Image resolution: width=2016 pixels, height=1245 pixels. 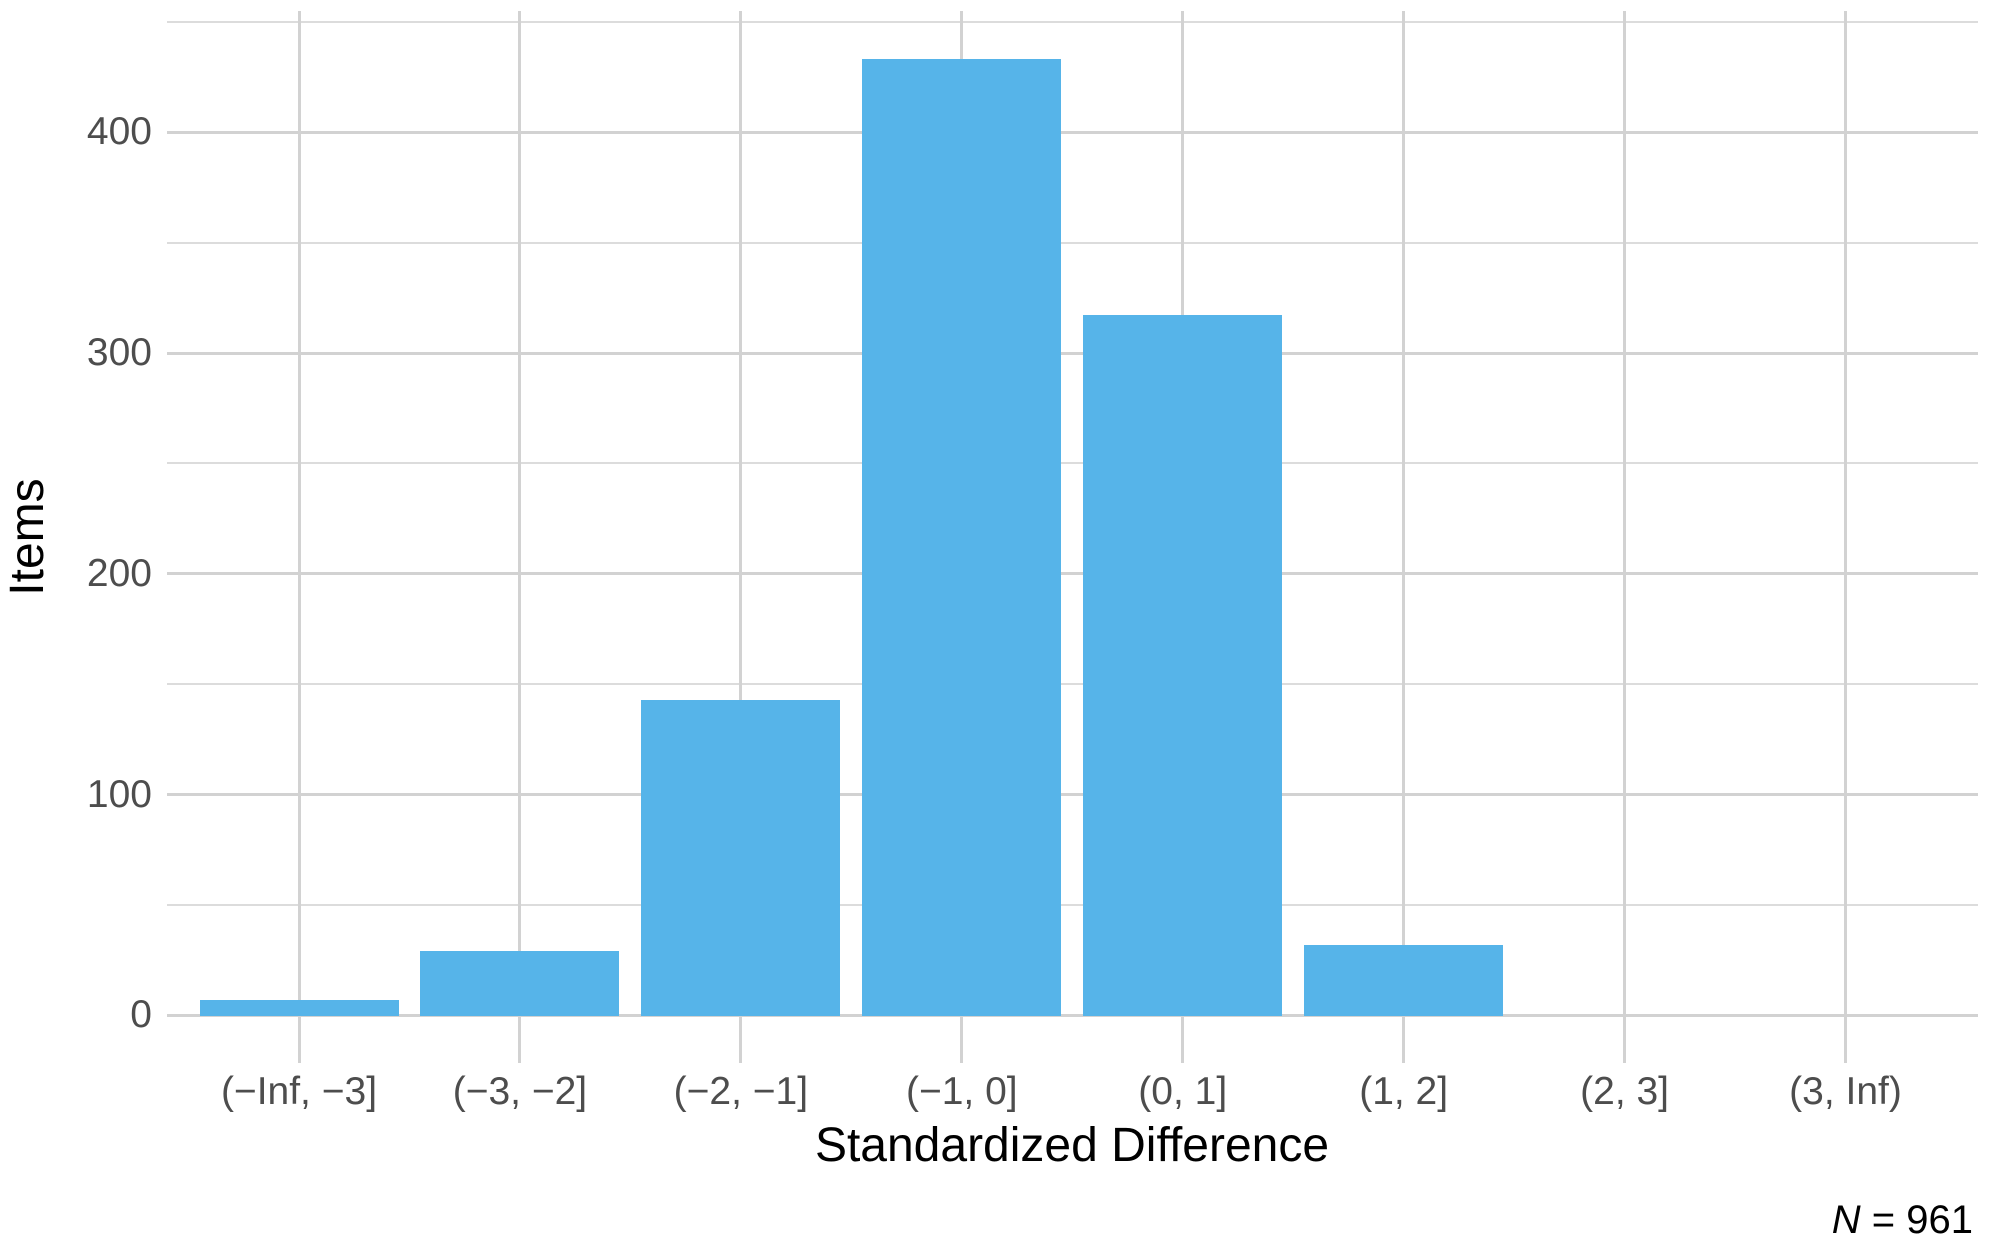 I want to click on y-tick-label: 0, so click(x=141, y=1015).